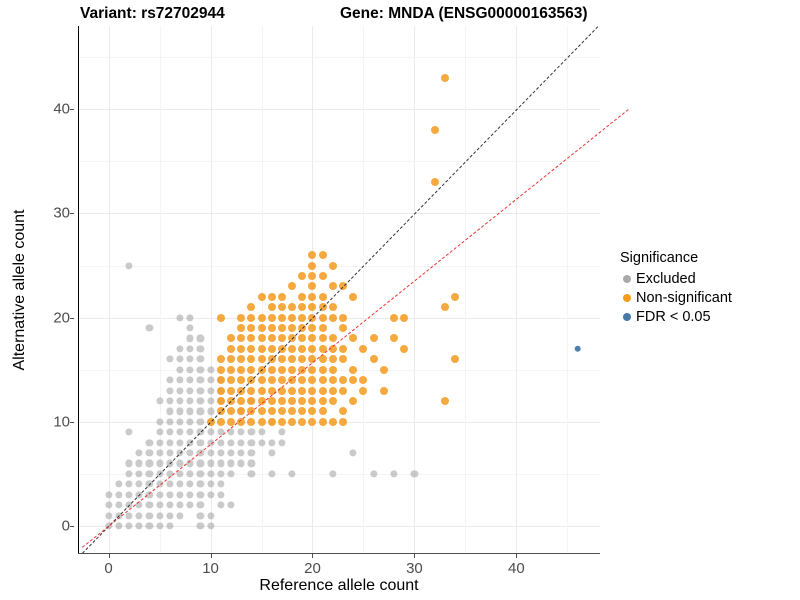 This screenshot has width=800, height=600. What do you see at coordinates (339, 553) in the screenshot?
I see `x-axis-line` at bounding box center [339, 553].